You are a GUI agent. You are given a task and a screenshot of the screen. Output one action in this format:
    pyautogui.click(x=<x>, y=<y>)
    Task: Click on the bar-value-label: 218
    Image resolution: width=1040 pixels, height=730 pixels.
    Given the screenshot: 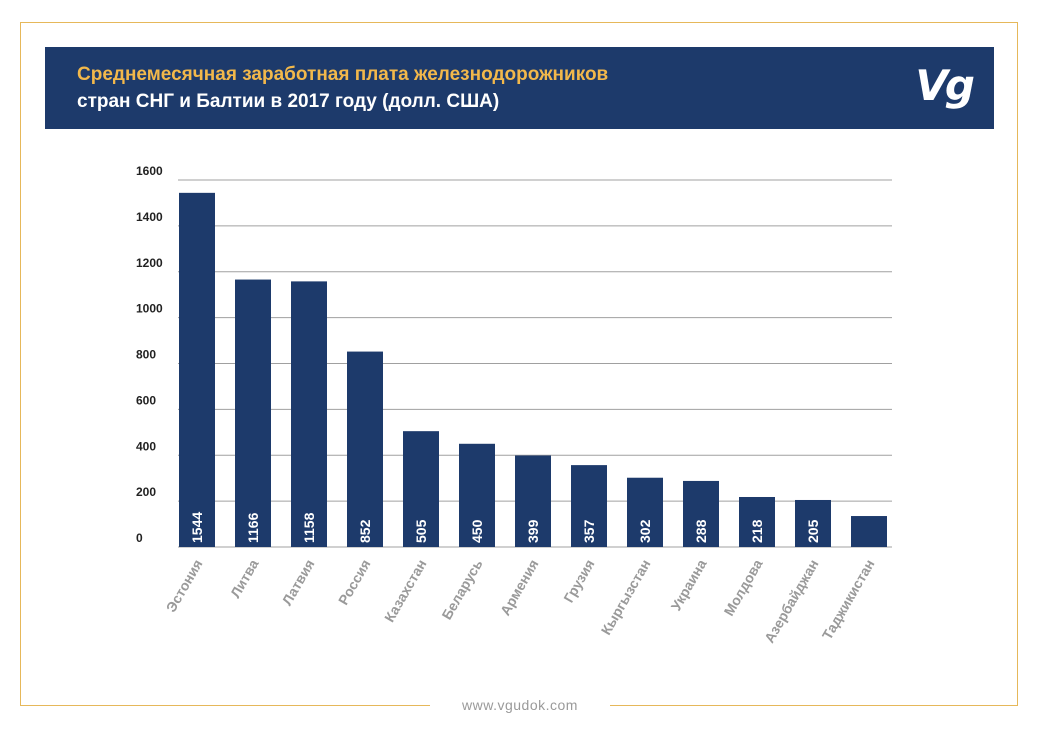 What is the action you would take?
    pyautogui.click(x=757, y=531)
    